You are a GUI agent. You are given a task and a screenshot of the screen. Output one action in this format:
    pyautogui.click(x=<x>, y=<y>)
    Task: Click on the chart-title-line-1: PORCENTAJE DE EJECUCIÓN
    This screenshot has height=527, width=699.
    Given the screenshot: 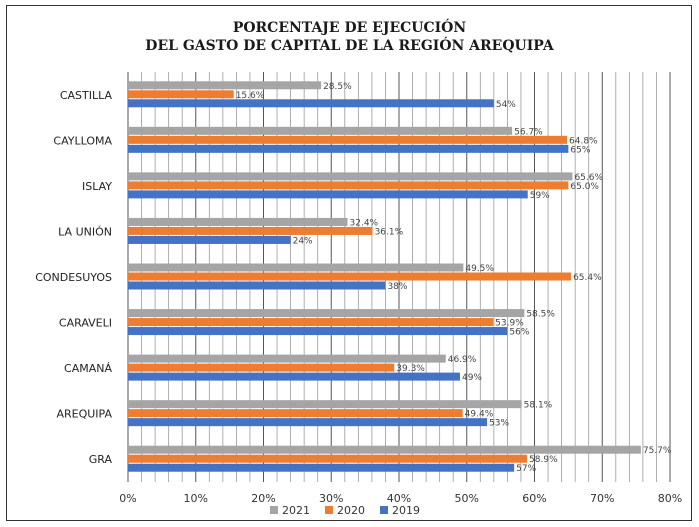 What is the action you would take?
    pyautogui.click(x=349, y=28)
    